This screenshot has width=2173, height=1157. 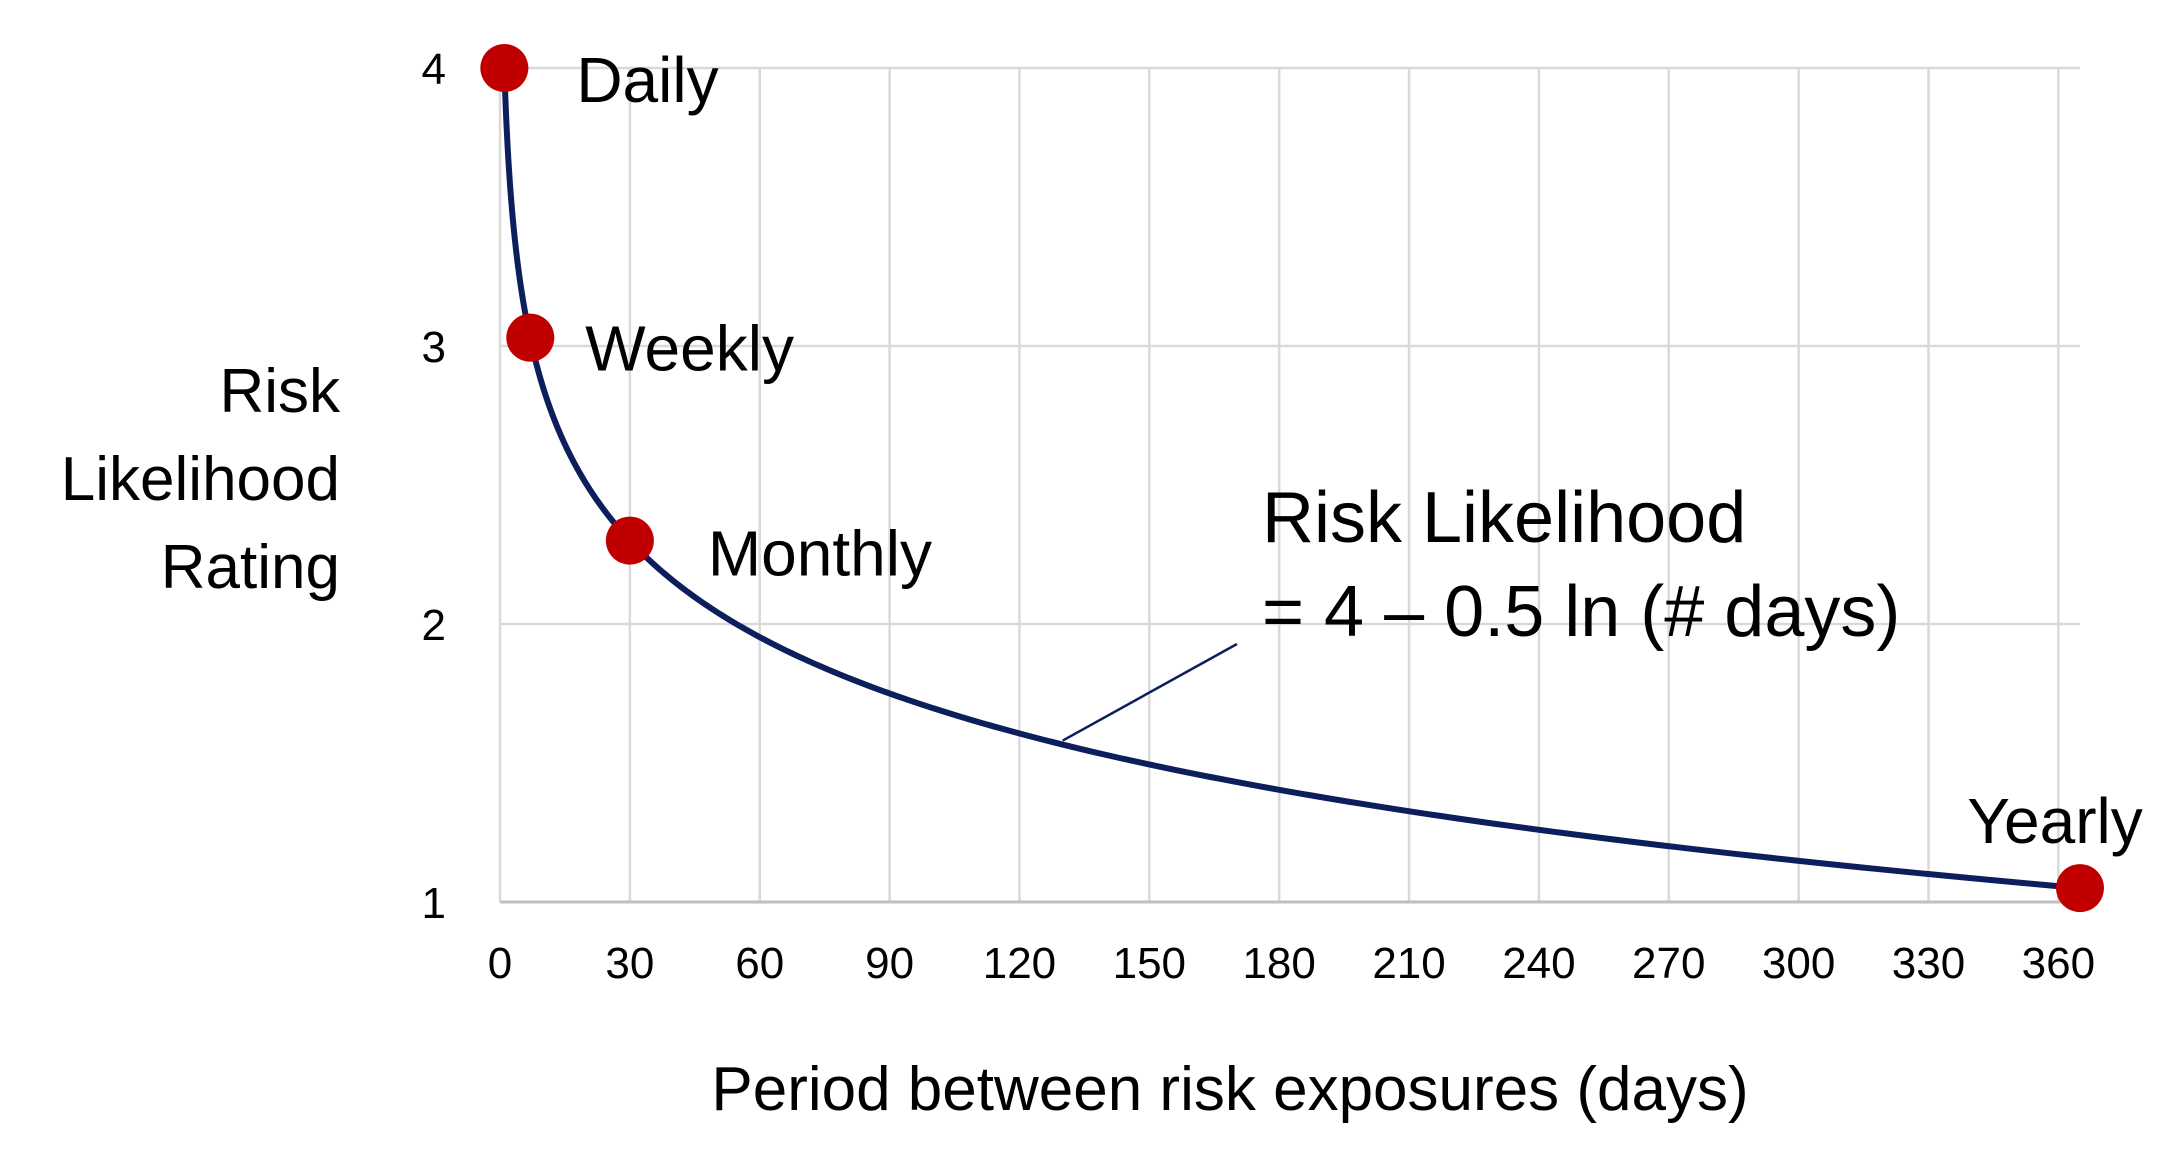 What do you see at coordinates (530, 337) in the screenshot?
I see `data-point-weekly` at bounding box center [530, 337].